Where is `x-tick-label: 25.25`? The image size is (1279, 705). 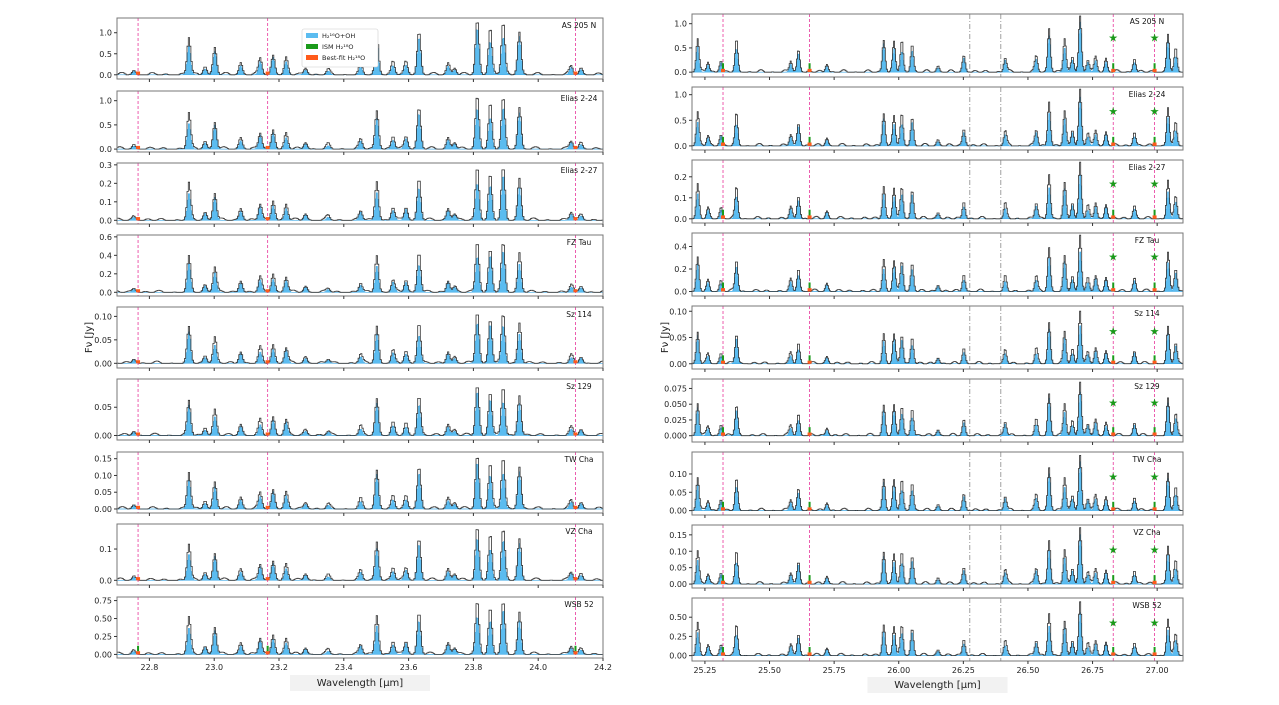
x-tick-label: 25.25 is located at coordinates (704, 670).